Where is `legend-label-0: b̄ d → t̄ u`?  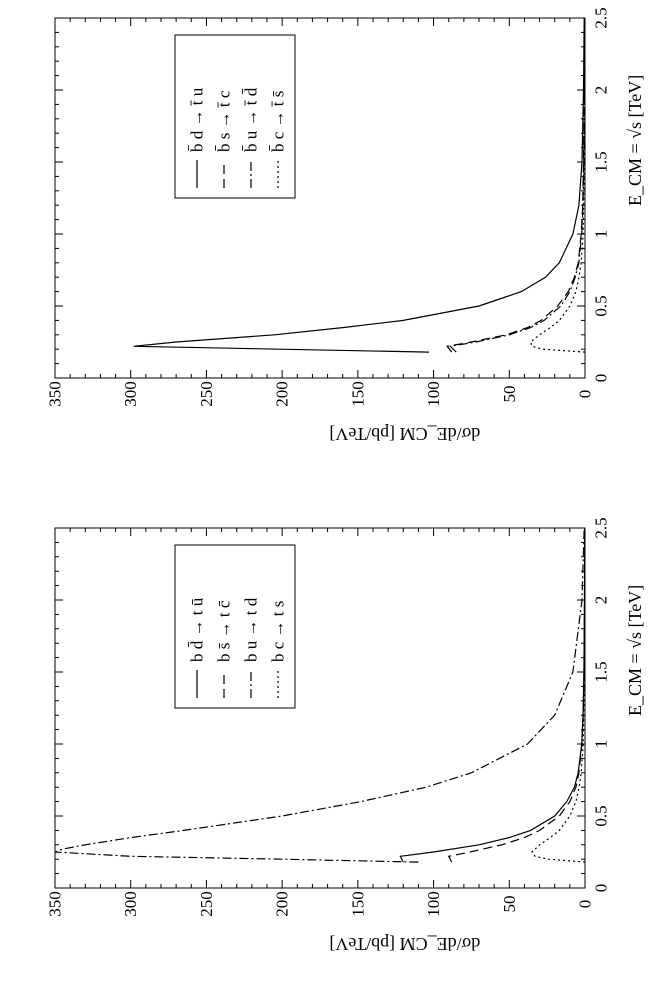 legend-label-0: b̄ d → t̄ u is located at coordinates (197, 119).